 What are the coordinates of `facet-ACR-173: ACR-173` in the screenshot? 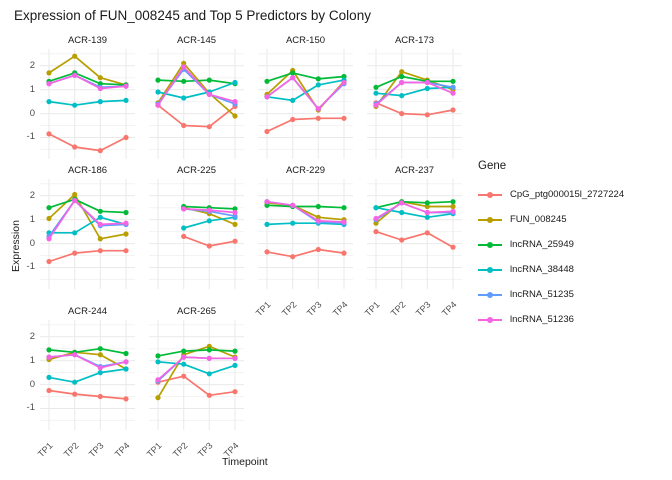 It's located at (414, 110).